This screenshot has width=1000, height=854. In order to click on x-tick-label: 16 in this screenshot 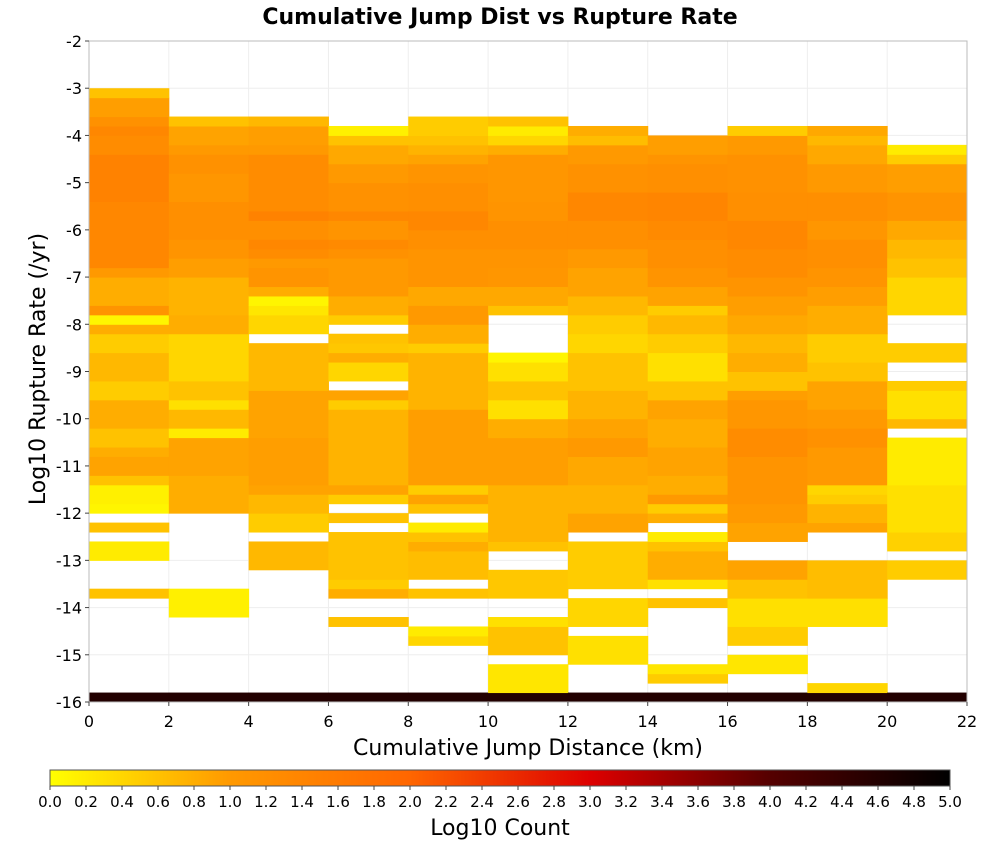, I will do `click(727, 721)`.